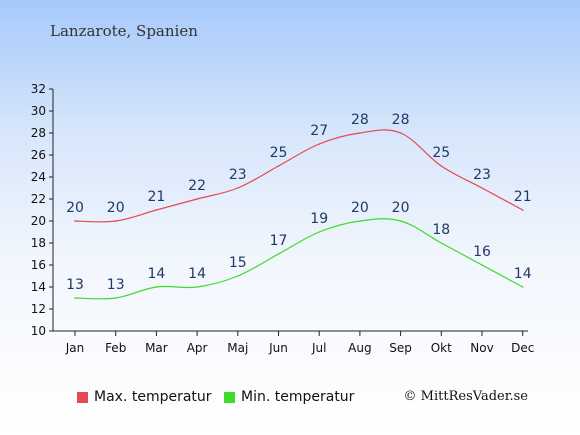 The height and width of the screenshot is (435, 580). I want to click on y-tick-label: 22, so click(38, 199).